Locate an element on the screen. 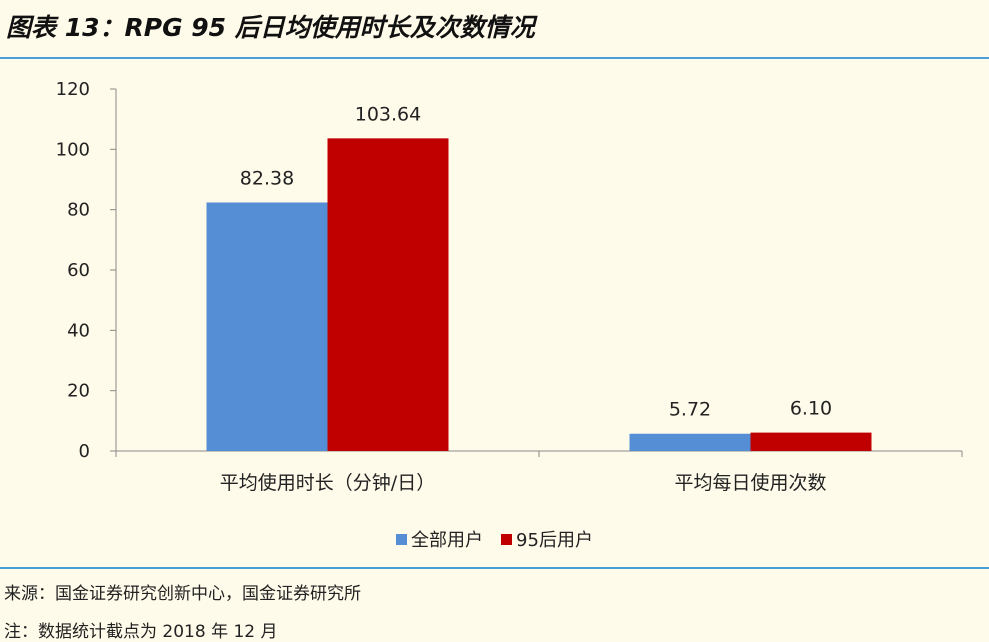 The image size is (989, 642). legend-item-95-users: 95后用户 is located at coordinates (547, 539).